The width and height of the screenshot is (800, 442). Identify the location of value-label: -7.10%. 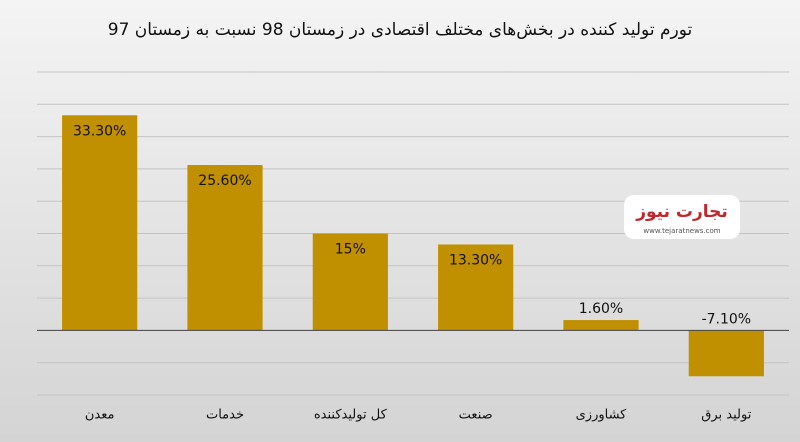
(727, 319).